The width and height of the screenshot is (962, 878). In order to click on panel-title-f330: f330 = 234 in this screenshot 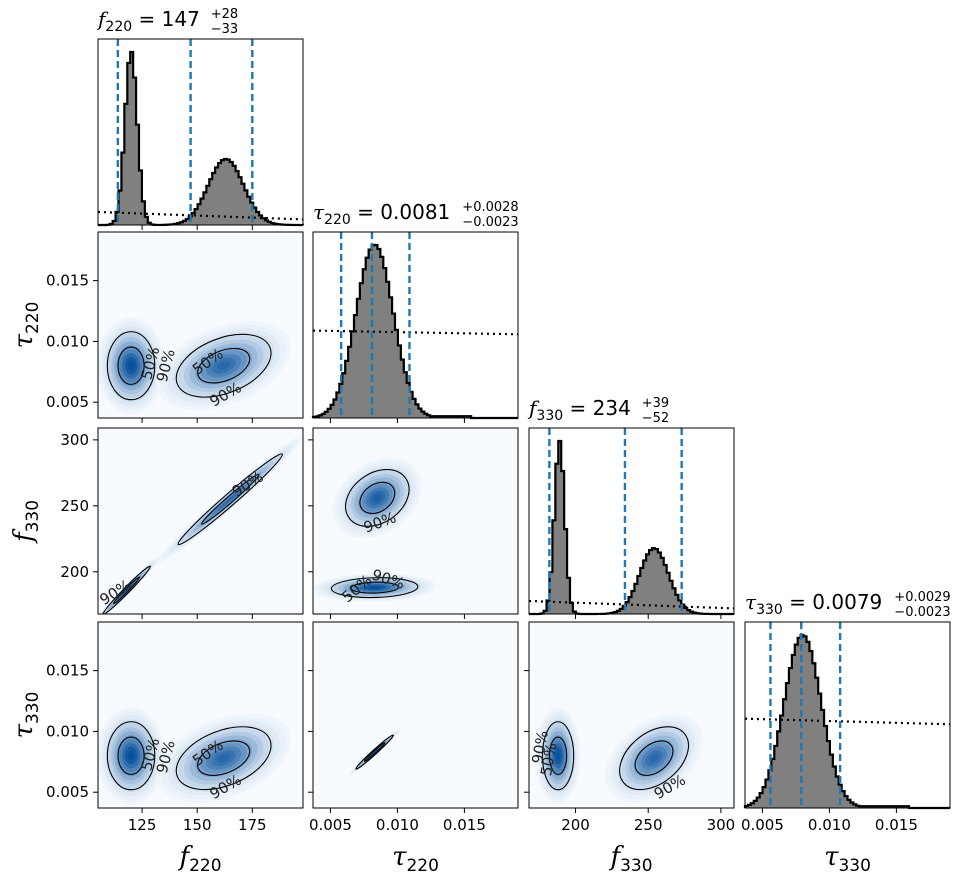, I will do `click(579, 410)`.